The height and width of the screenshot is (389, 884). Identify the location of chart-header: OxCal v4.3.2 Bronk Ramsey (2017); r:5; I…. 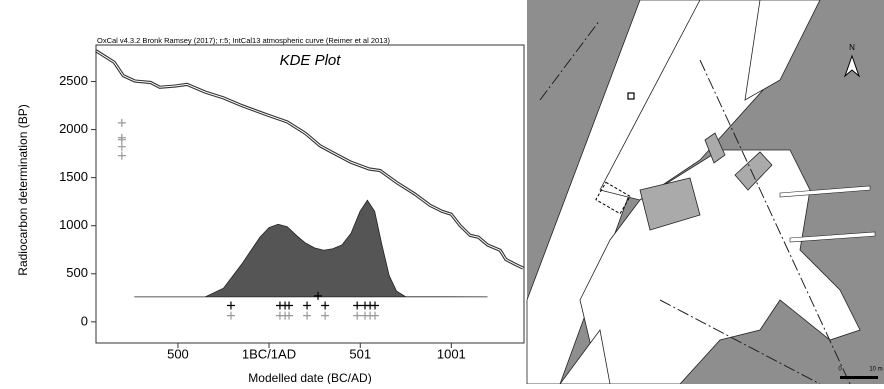
(244, 40).